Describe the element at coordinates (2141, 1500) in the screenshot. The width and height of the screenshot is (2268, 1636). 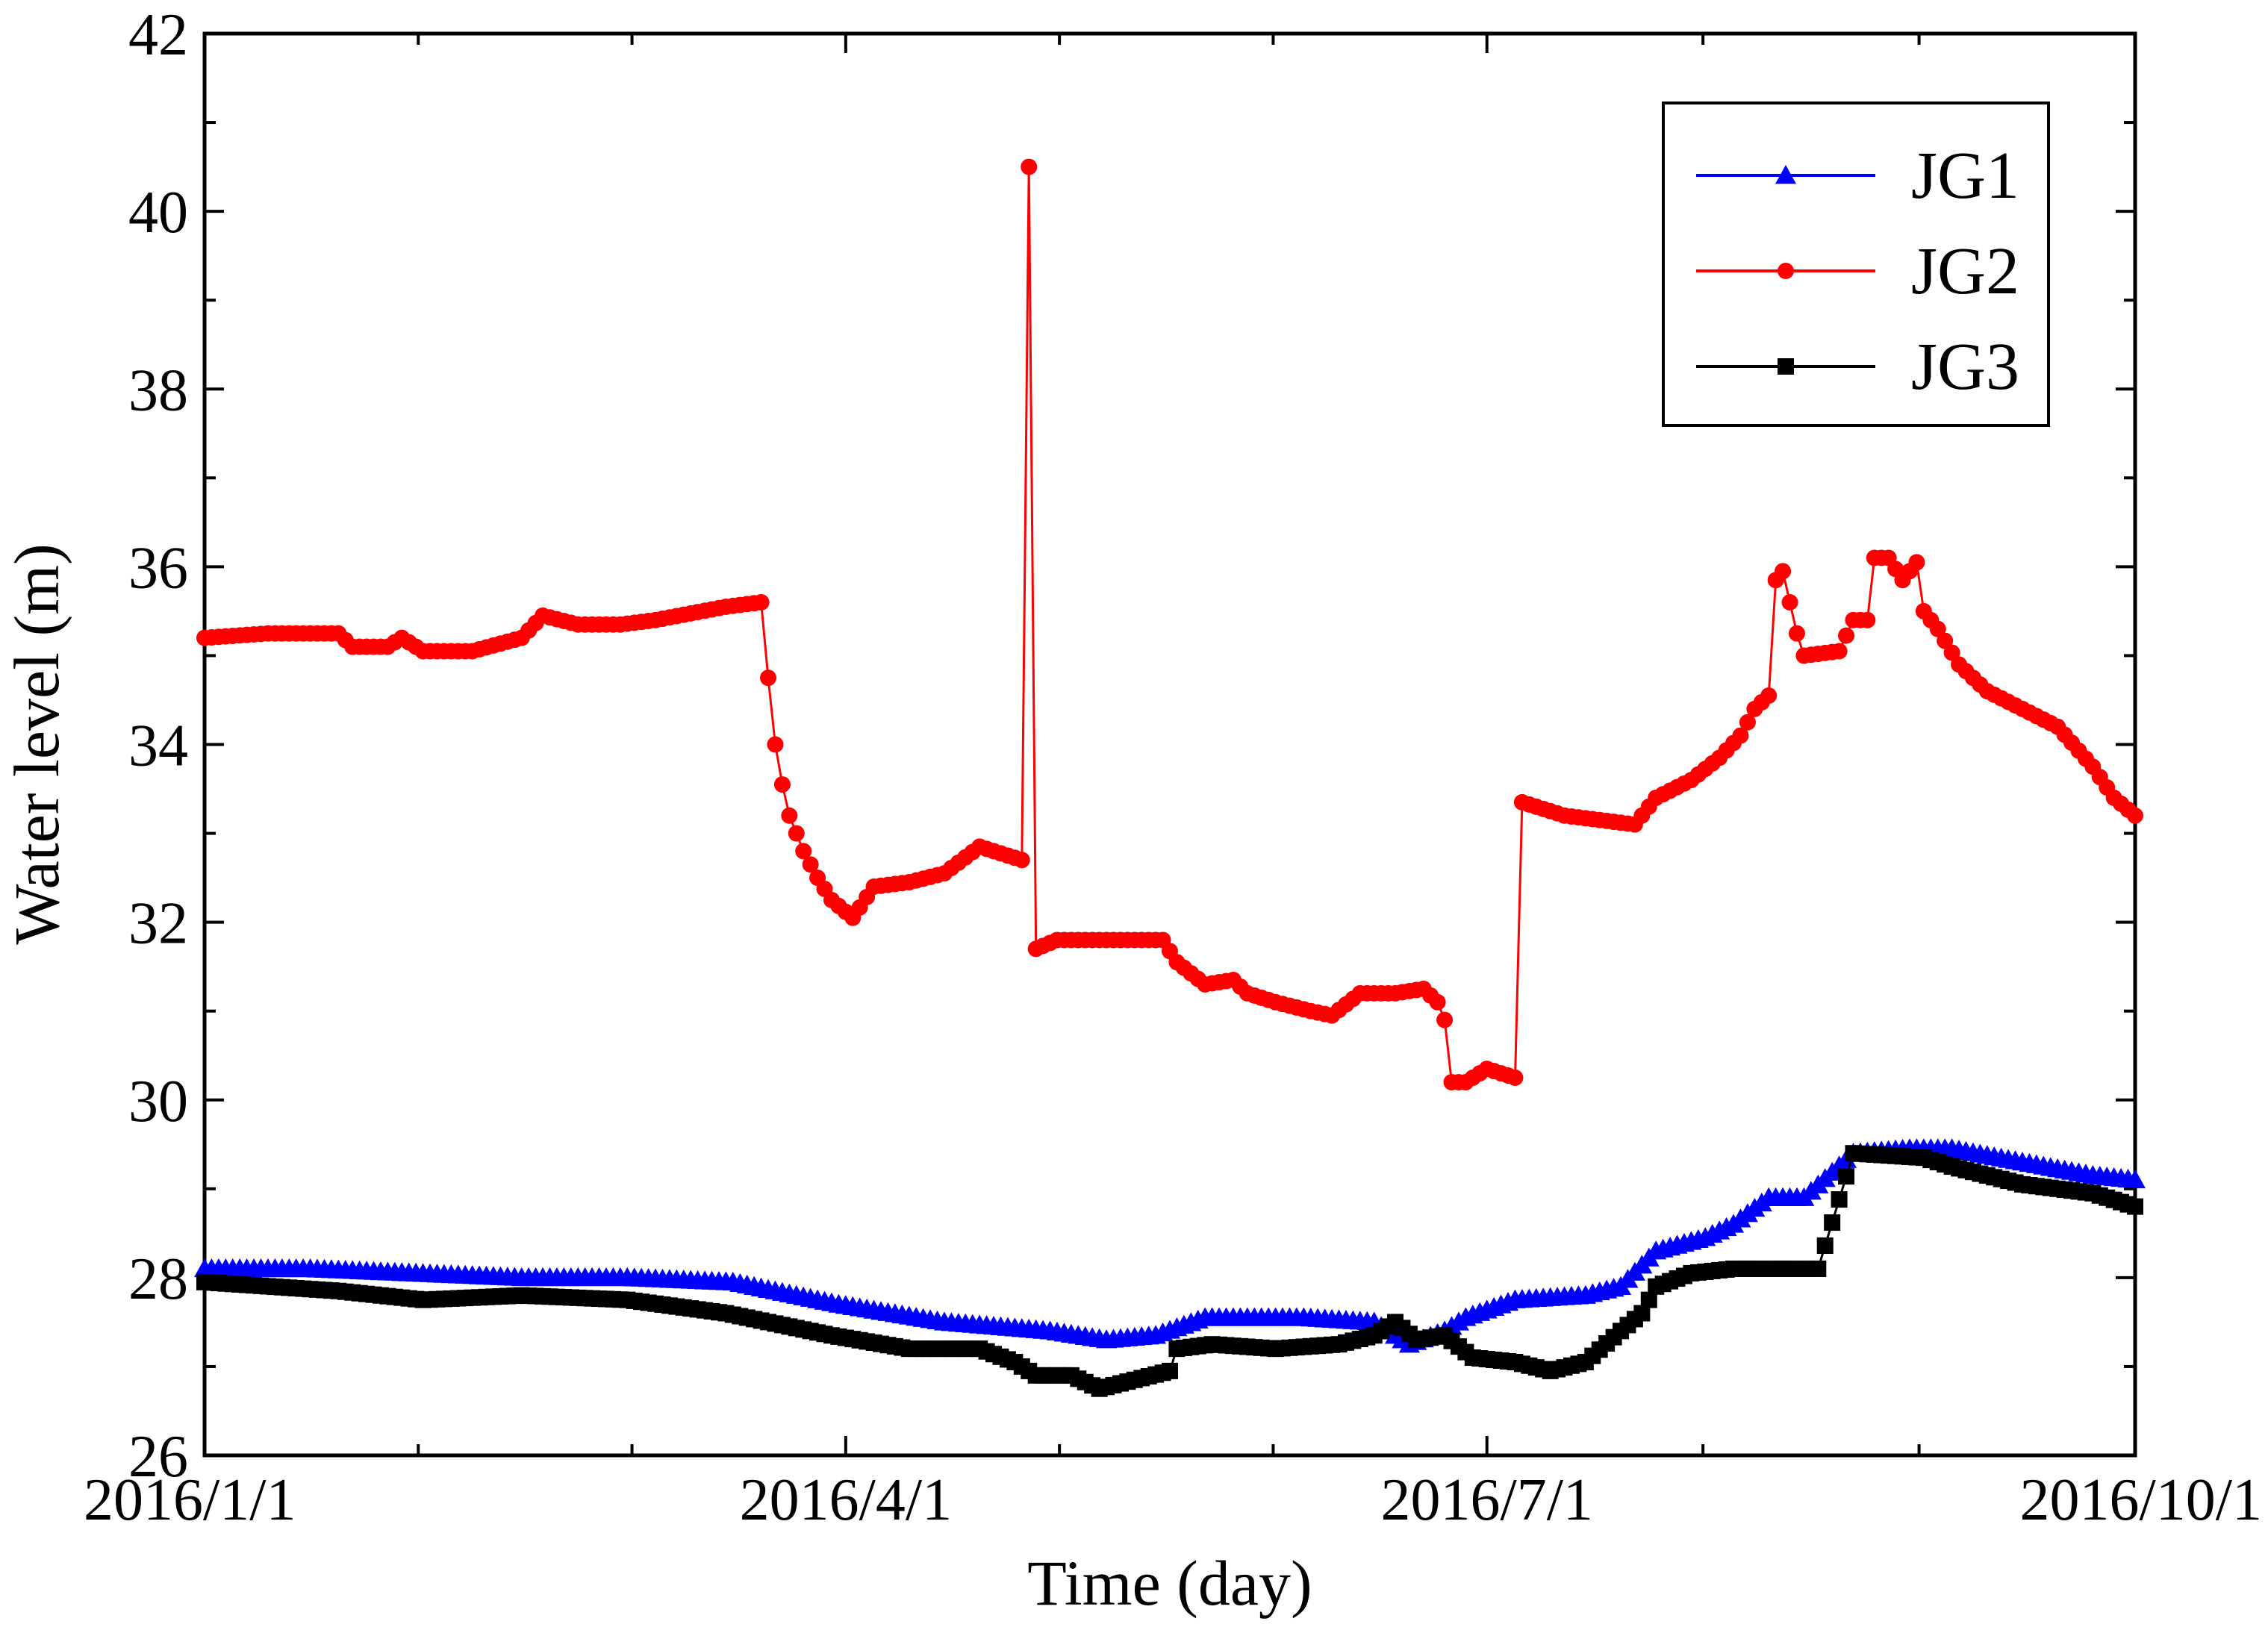
I see `x-tick-label: 2016/10/1` at that location.